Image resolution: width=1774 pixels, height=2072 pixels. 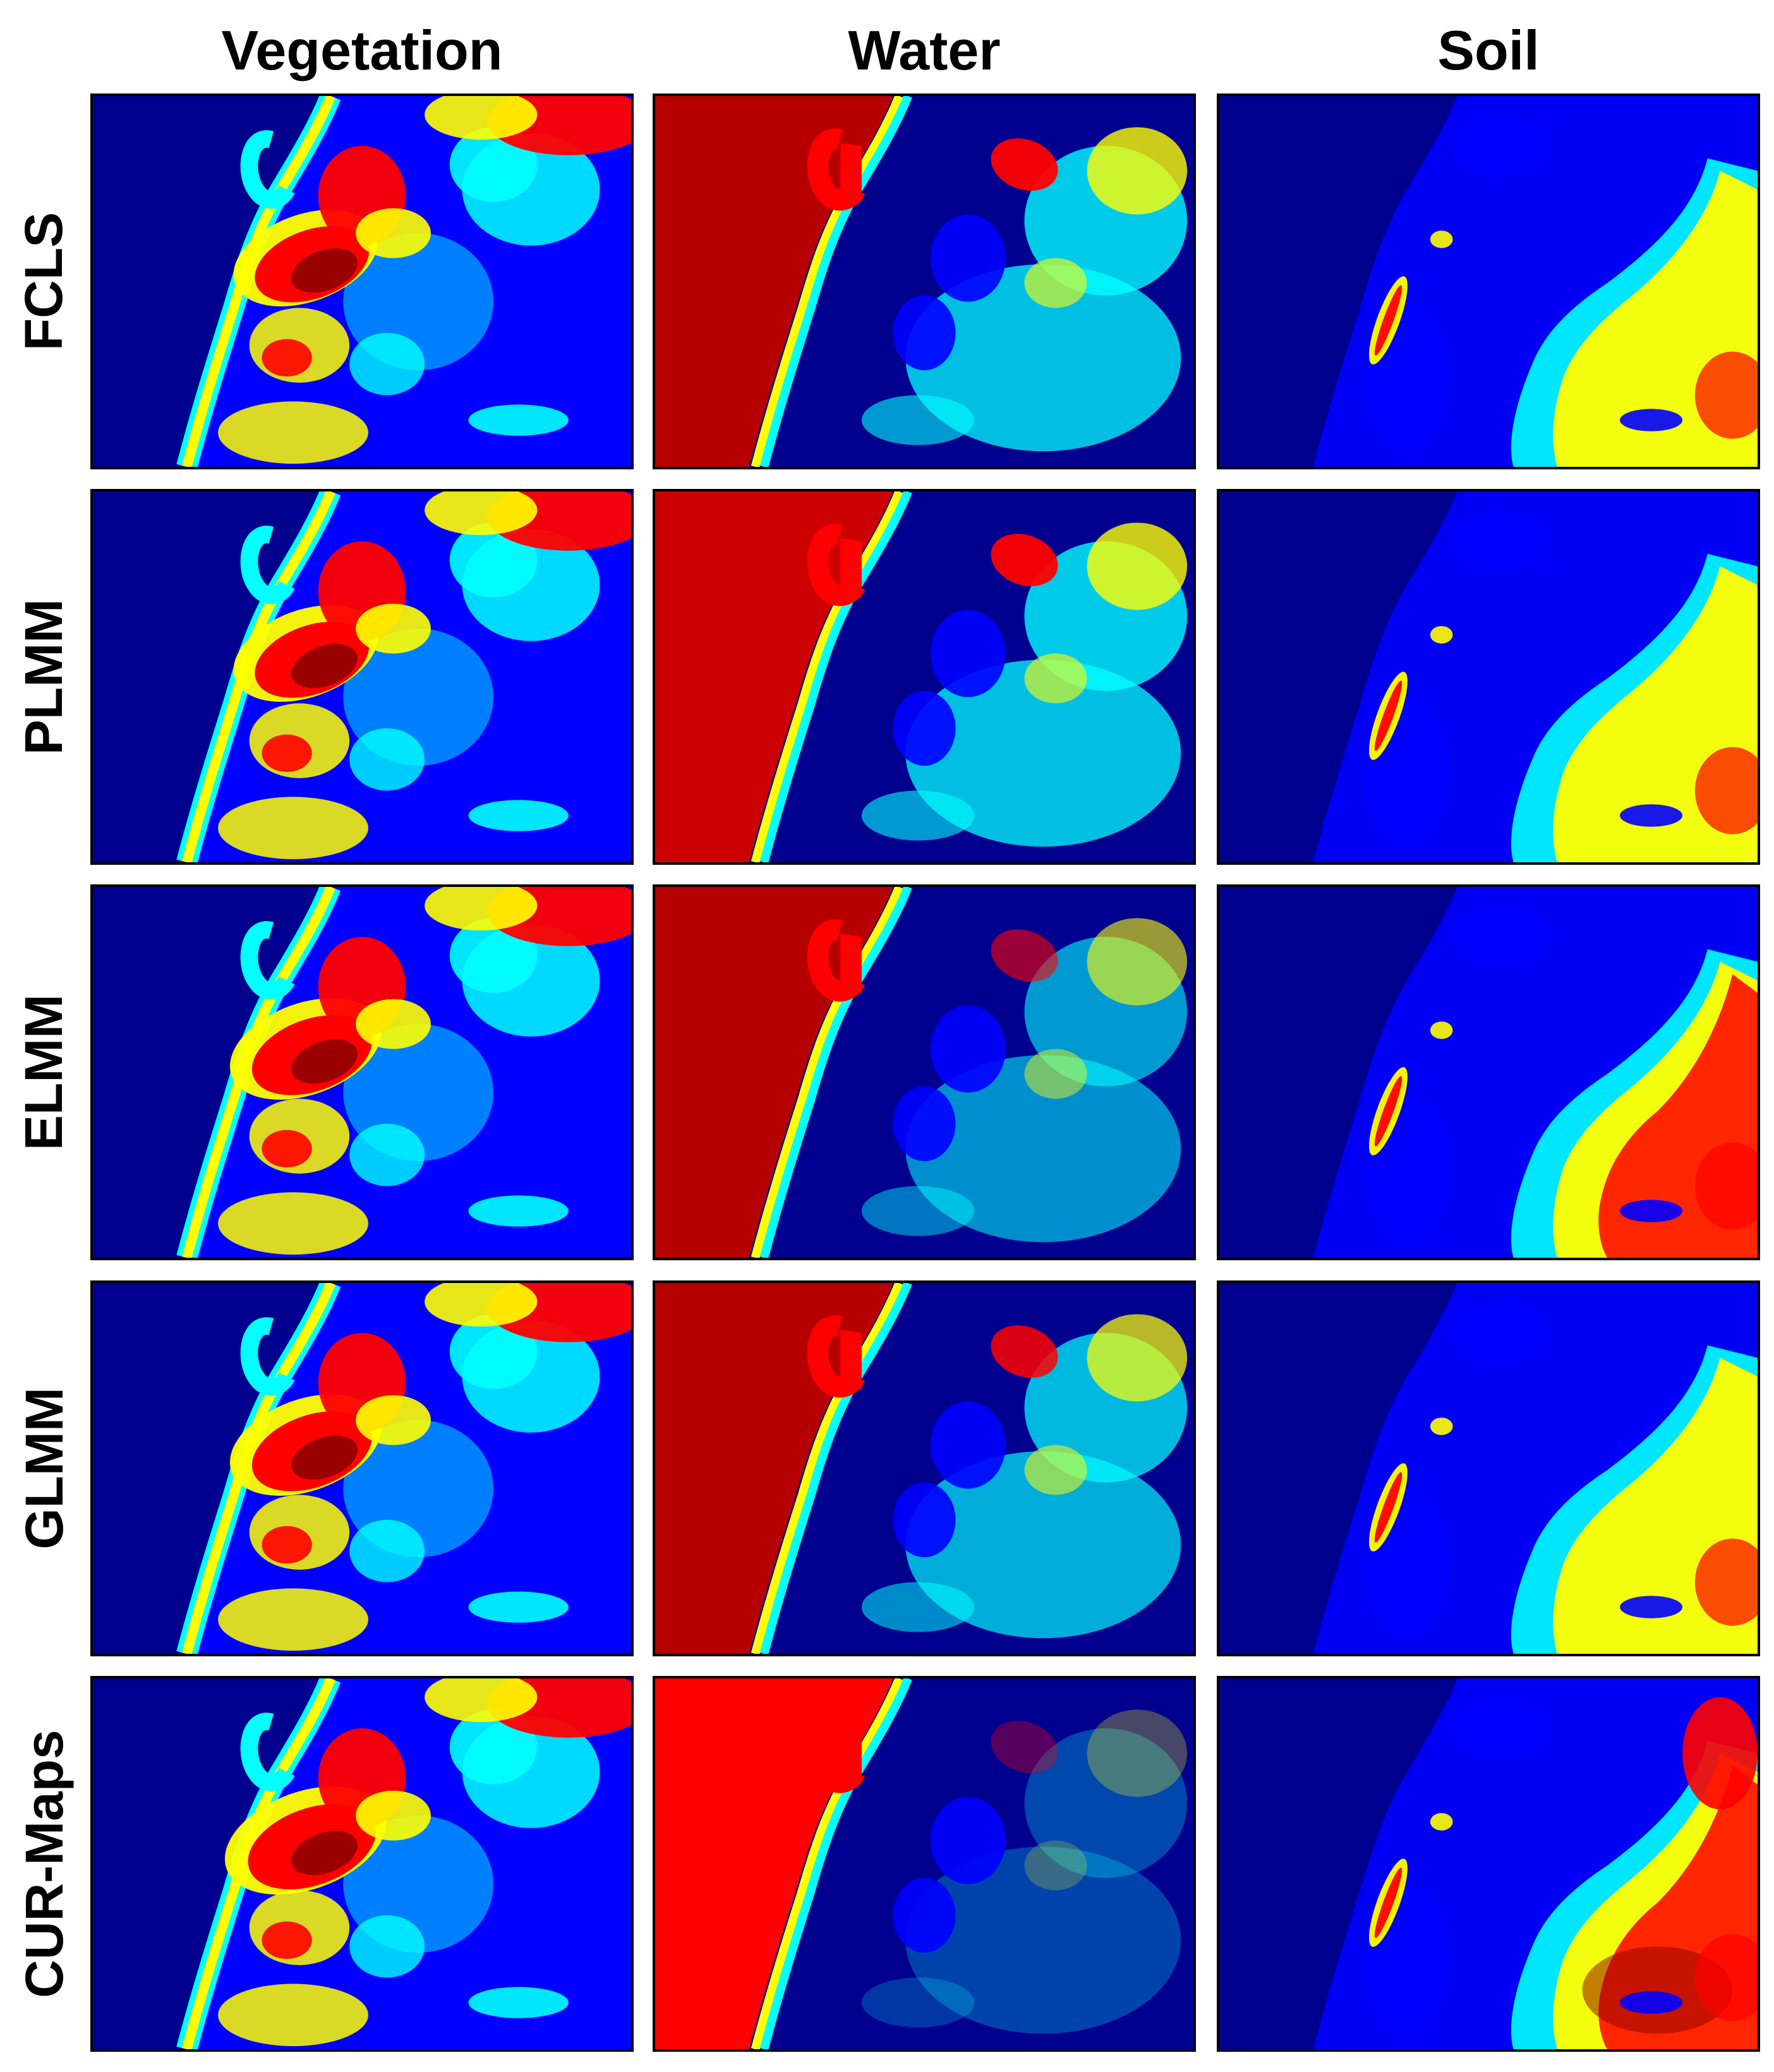 I want to click on abundance-map-elmm-vegetation, so click(x=362, y=1072).